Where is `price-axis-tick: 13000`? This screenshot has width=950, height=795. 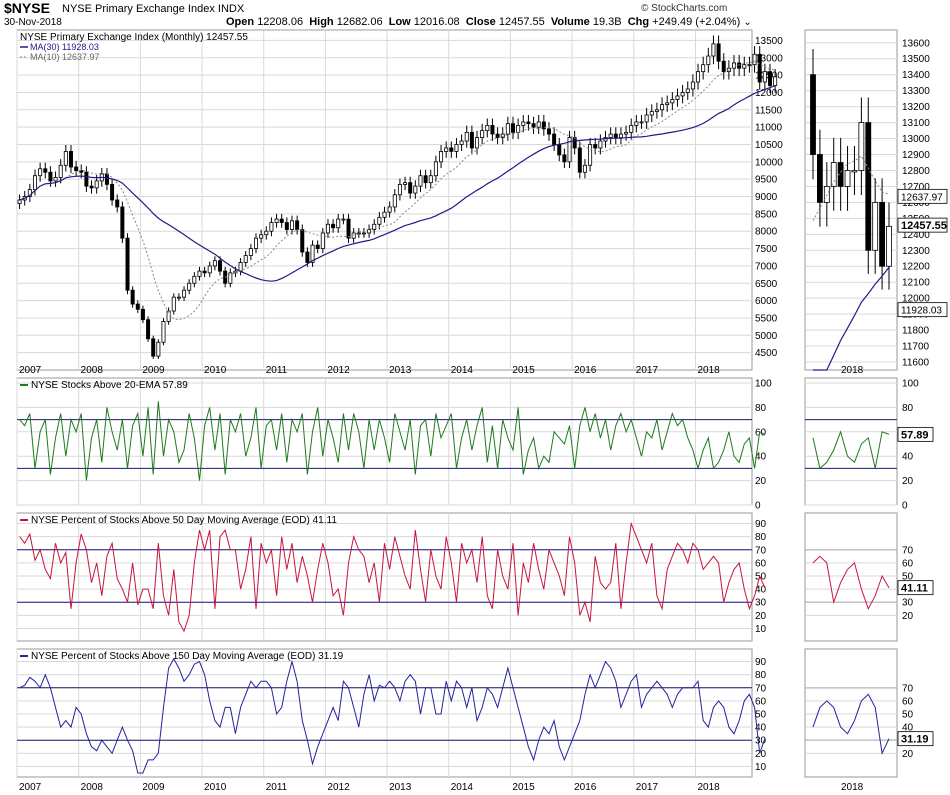 price-axis-tick: 13000 is located at coordinates (769, 58).